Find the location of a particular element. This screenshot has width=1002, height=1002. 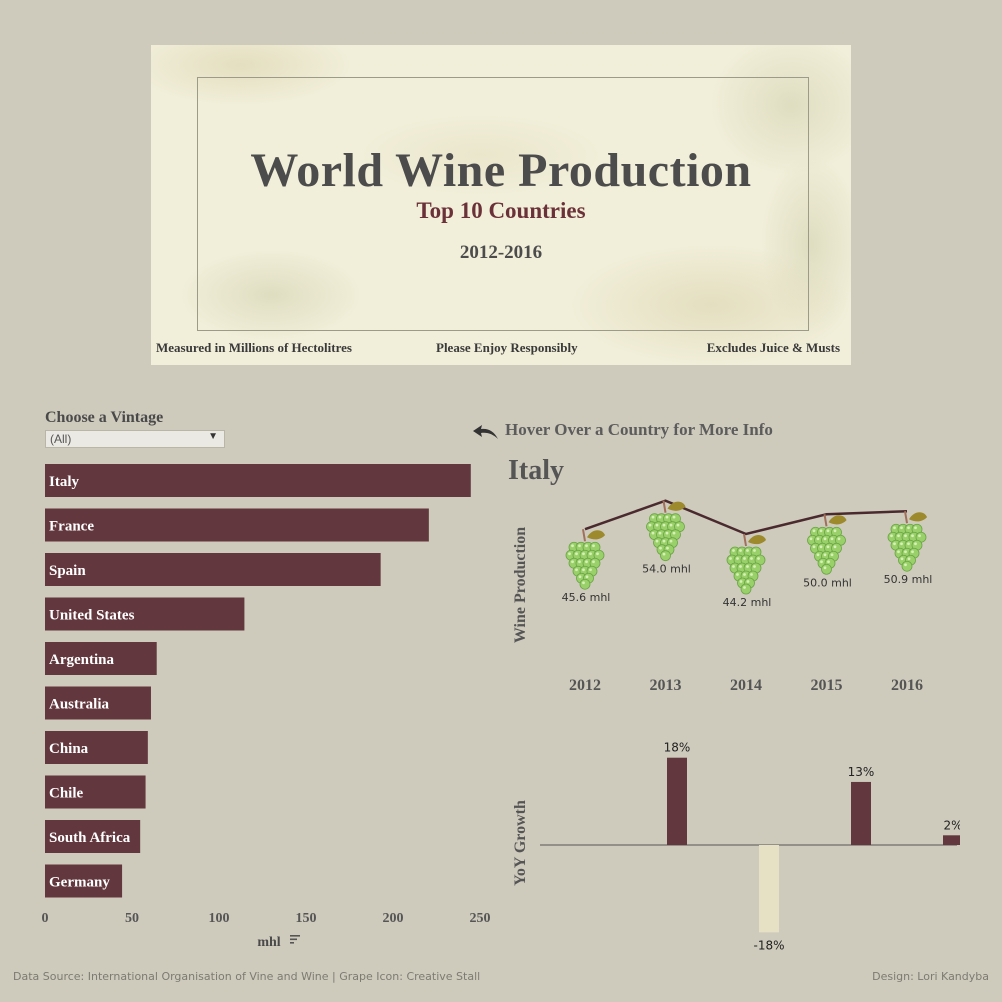

bar-spain is located at coordinates (213, 569).